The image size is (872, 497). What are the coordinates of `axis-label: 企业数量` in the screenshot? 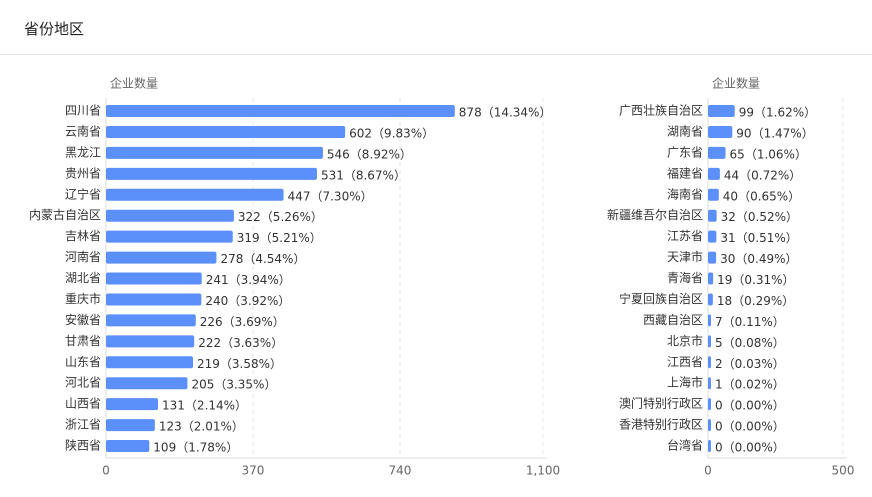 It's located at (134, 83).